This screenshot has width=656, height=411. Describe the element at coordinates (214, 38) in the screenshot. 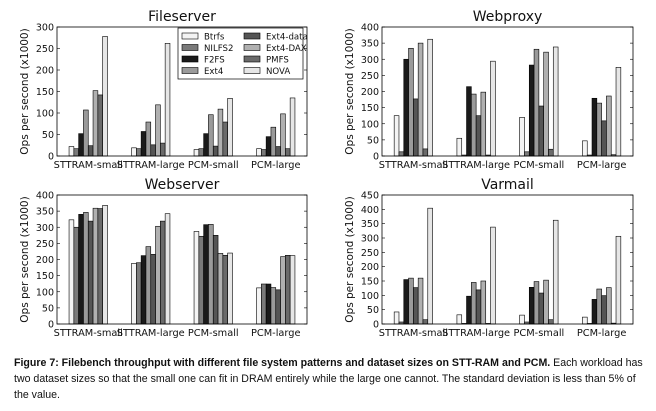

I see `legend-label: Btrfs` at that location.